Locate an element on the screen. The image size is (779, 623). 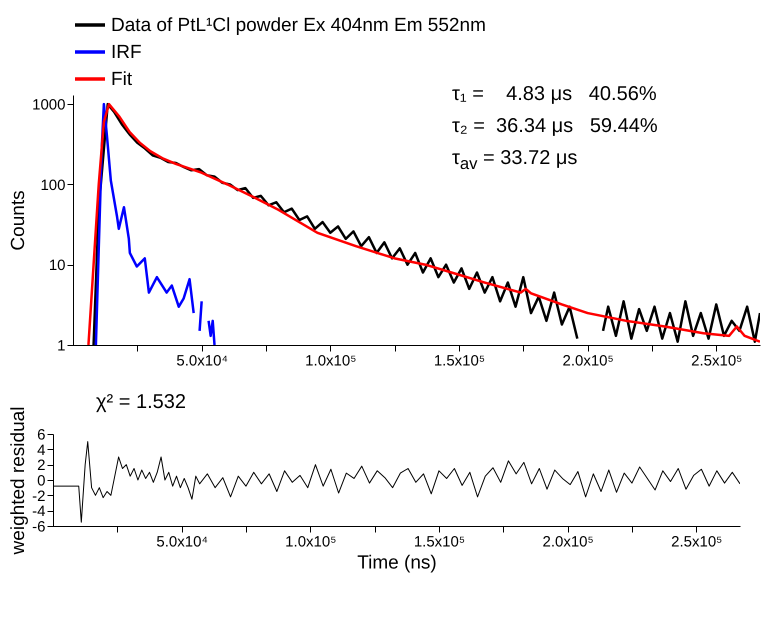
legend-label: Fit is located at coordinates (122, 79).